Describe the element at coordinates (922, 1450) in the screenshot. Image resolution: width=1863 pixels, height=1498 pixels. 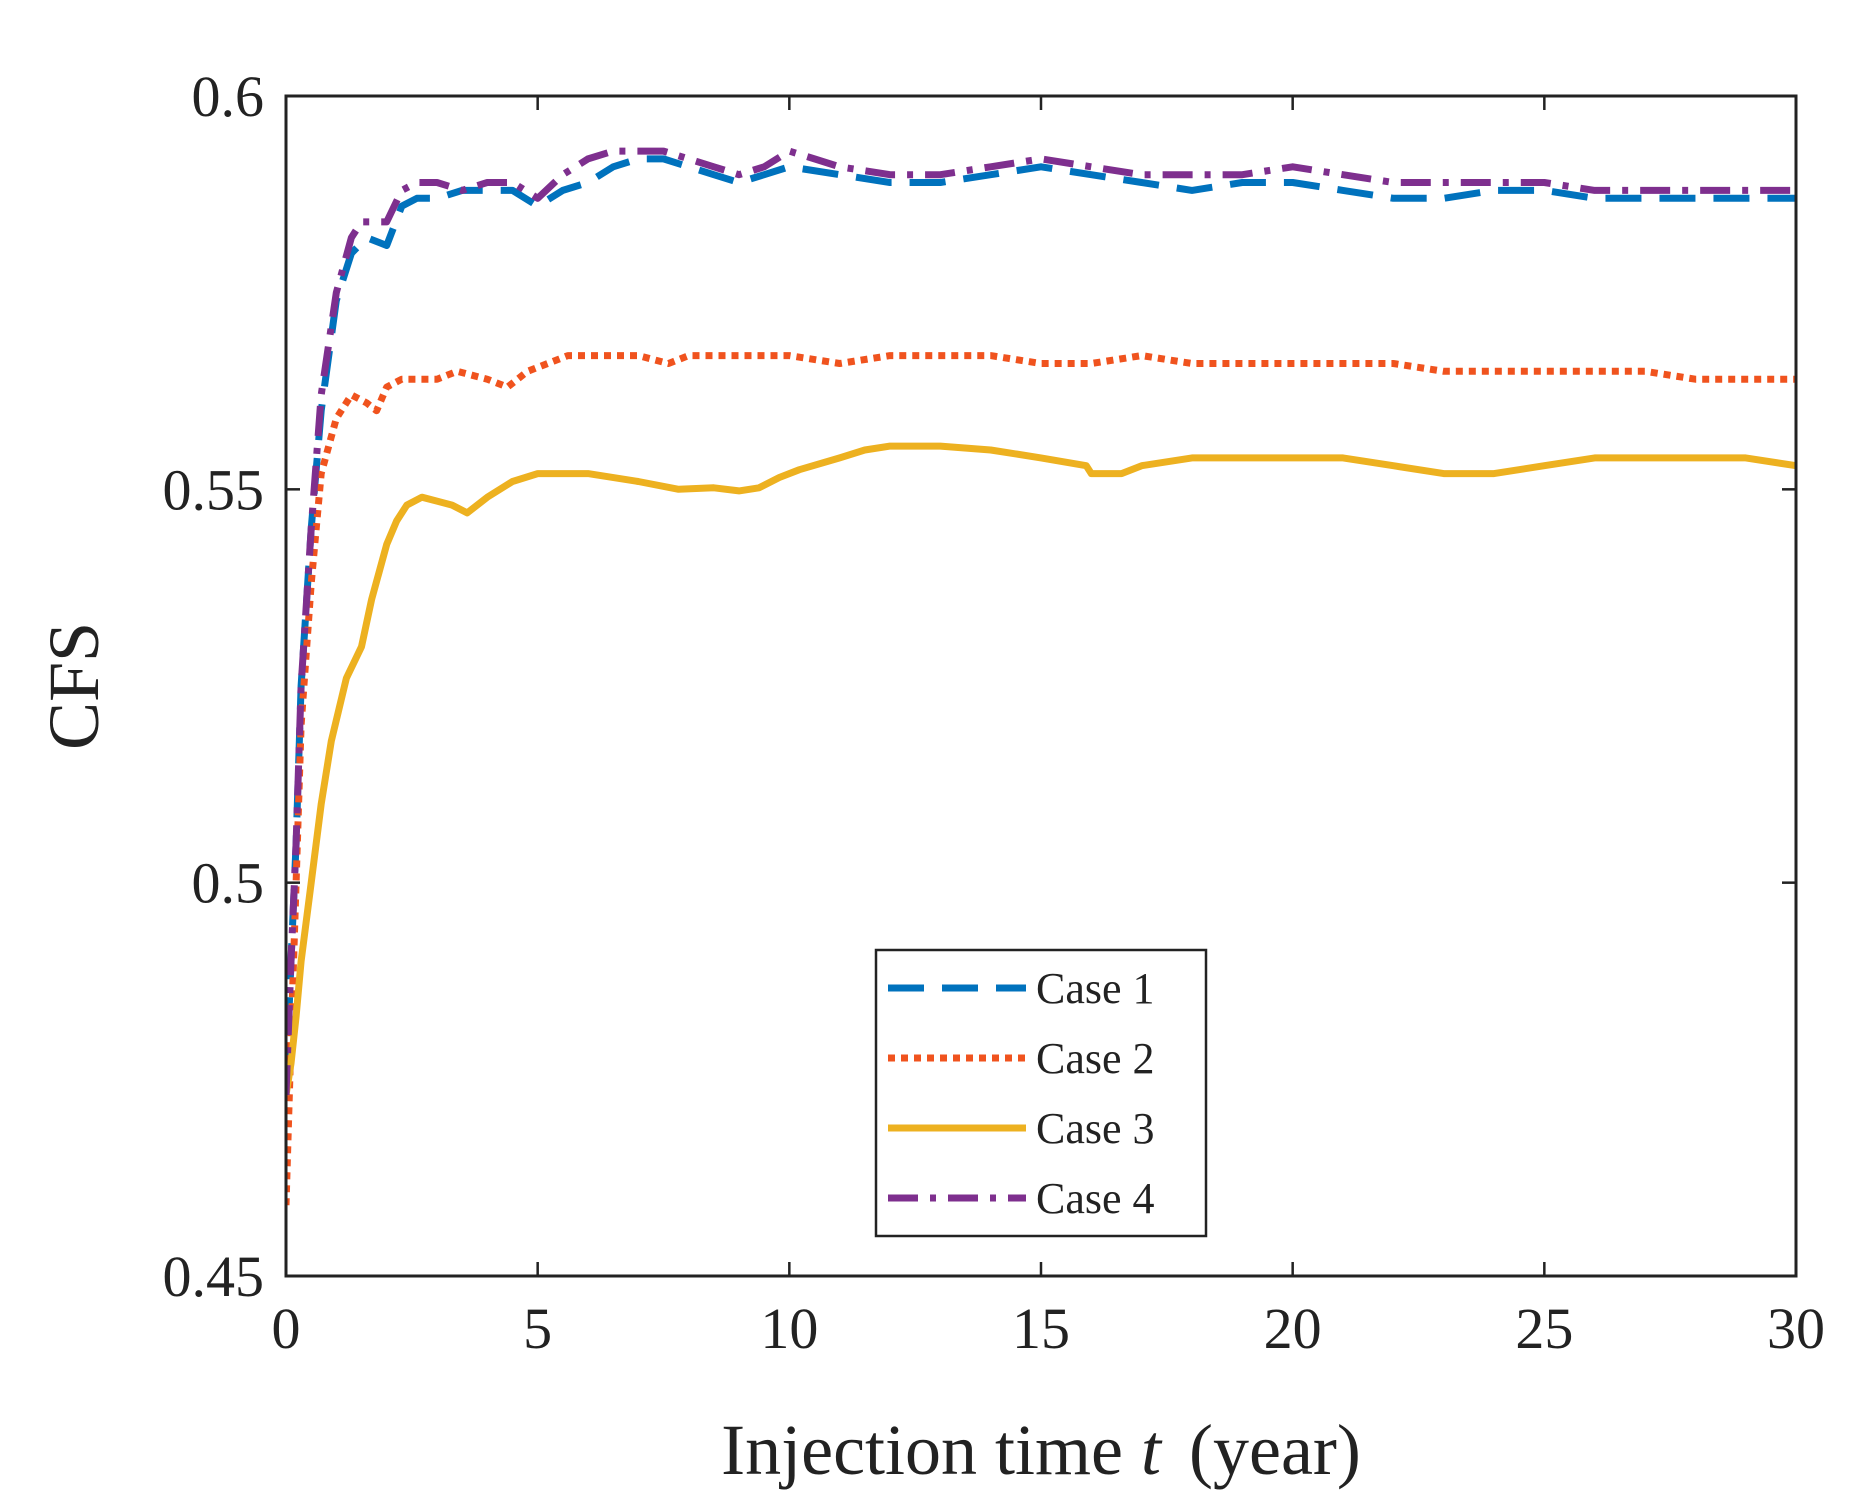
I see `x-axis-label: Injection time` at that location.